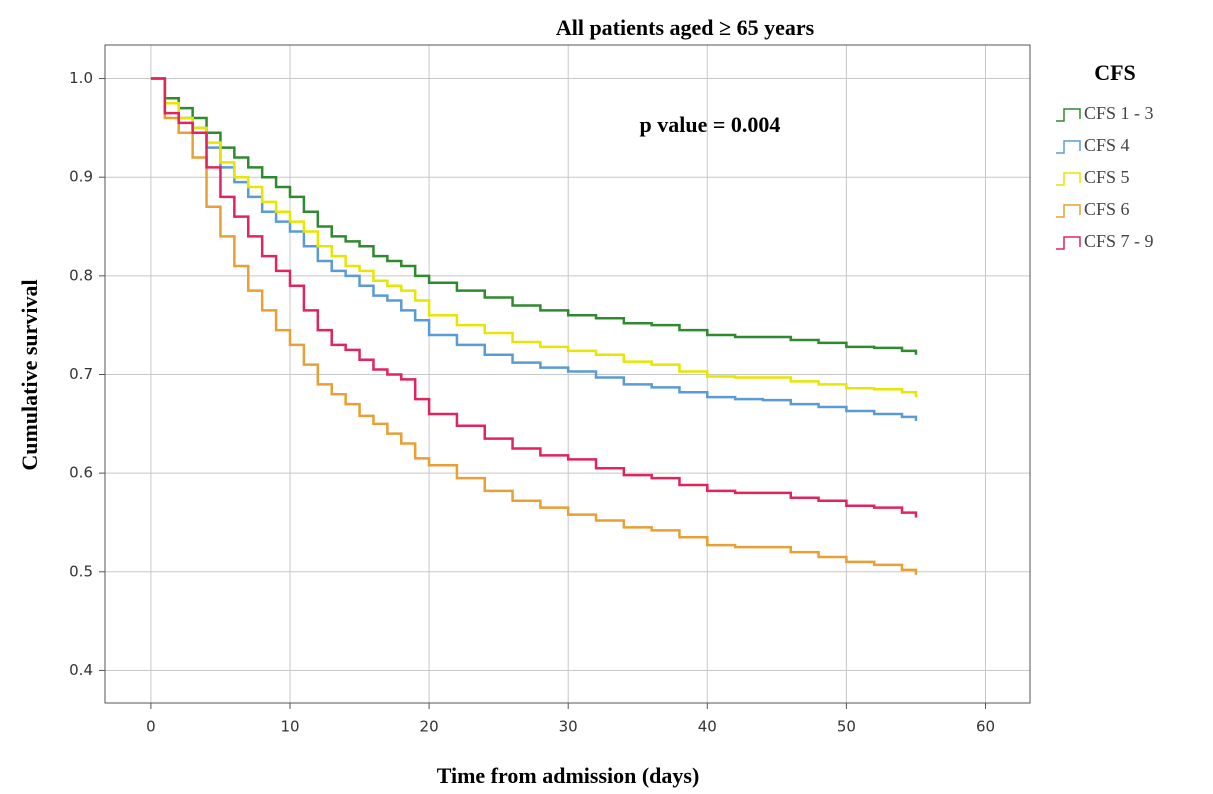  Describe the element at coordinates (81, 374) in the screenshot. I see `y-tick-label: 0.7` at that location.